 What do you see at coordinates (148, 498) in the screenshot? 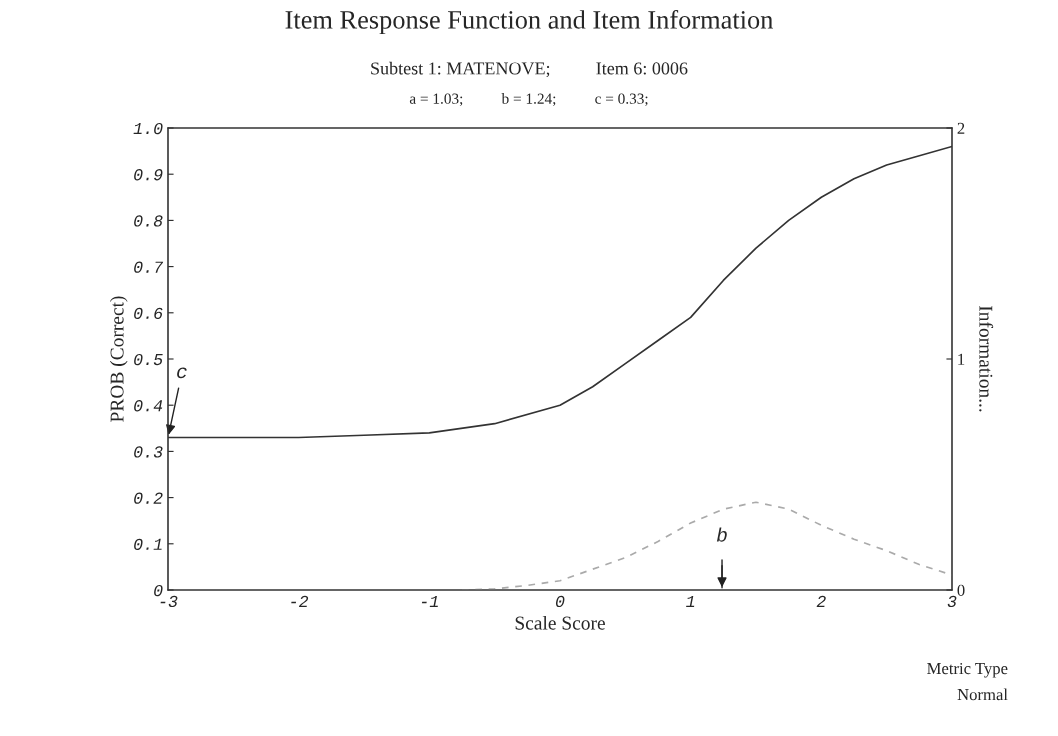
I see `y-tick-label: 0.2` at bounding box center [148, 498].